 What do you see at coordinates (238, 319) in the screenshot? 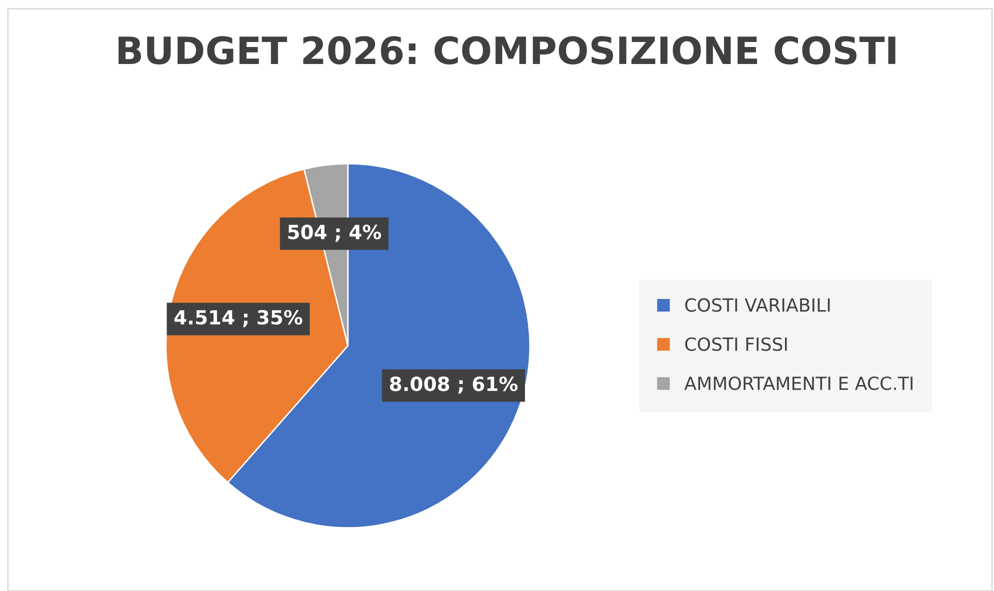
I see `data-label: 4.514 ; 35%` at bounding box center [238, 319].